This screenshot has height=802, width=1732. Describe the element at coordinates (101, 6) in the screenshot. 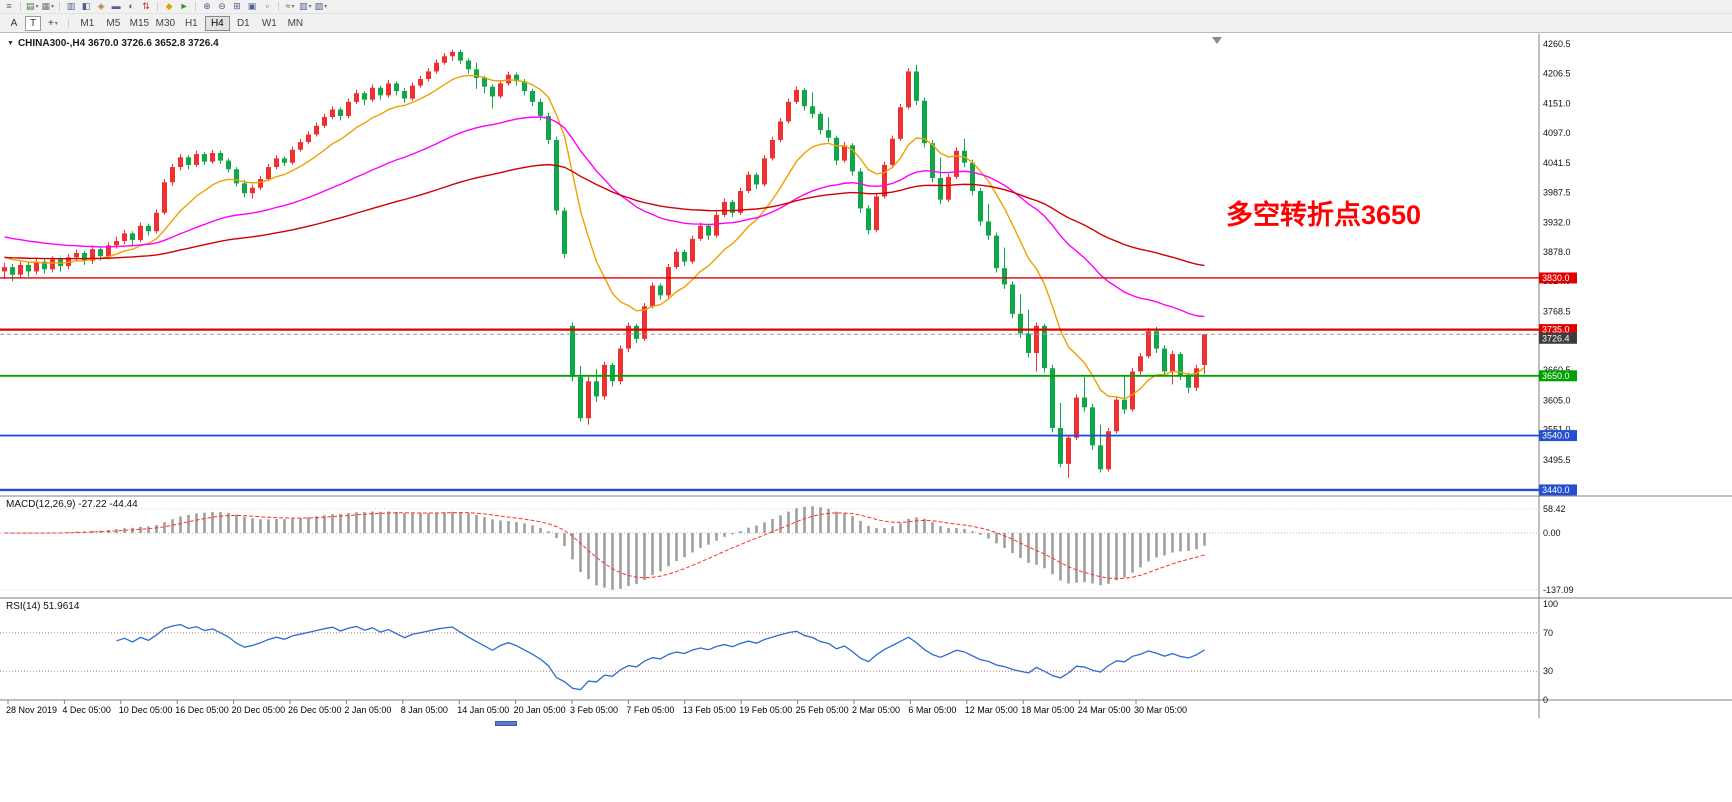

I see `navigator-icon: ◈` at that location.